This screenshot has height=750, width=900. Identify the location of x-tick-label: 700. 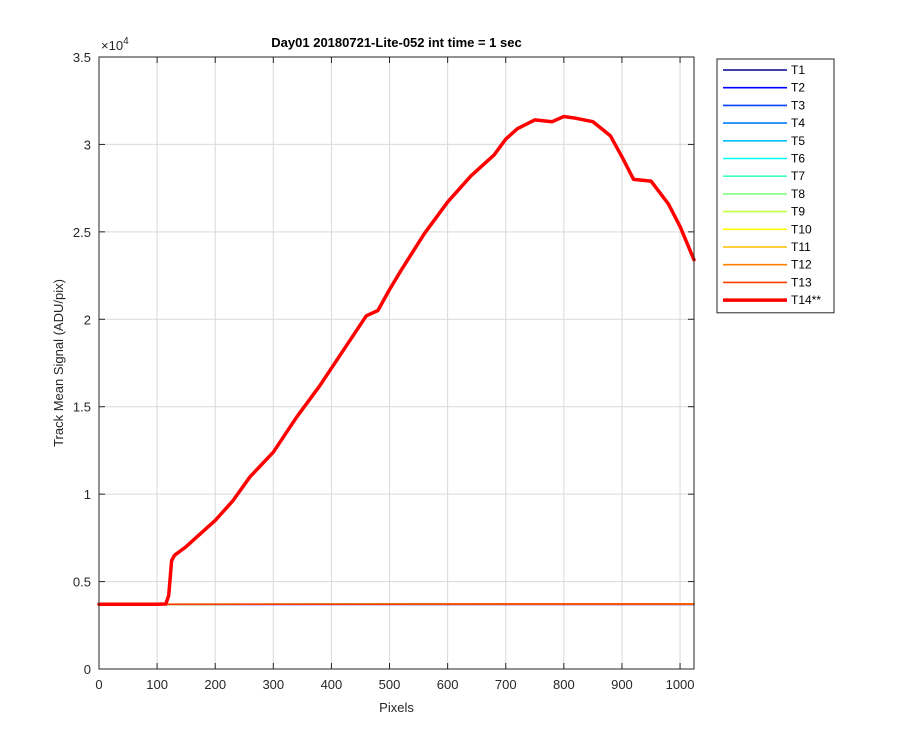
(506, 684).